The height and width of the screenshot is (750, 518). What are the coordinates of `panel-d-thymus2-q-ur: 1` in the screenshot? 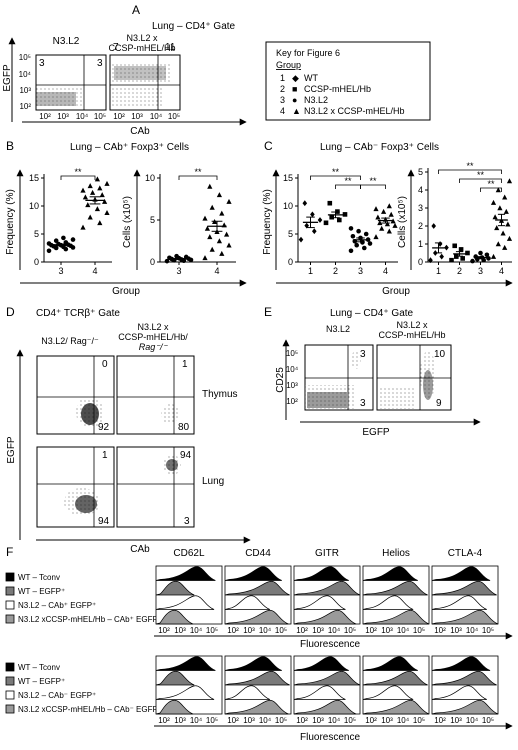 It's located at (185, 364).